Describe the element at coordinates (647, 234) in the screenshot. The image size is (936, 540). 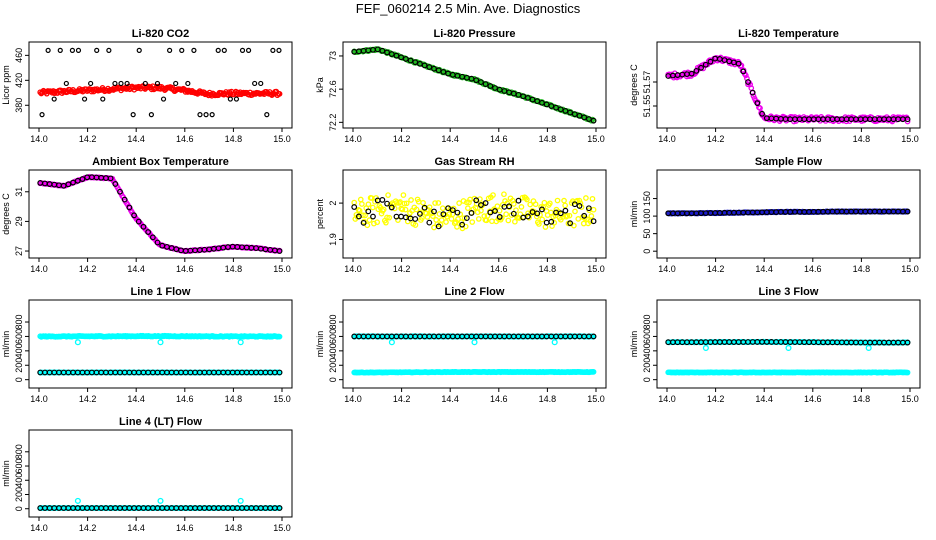
I see `y-tick-label: 50` at that location.